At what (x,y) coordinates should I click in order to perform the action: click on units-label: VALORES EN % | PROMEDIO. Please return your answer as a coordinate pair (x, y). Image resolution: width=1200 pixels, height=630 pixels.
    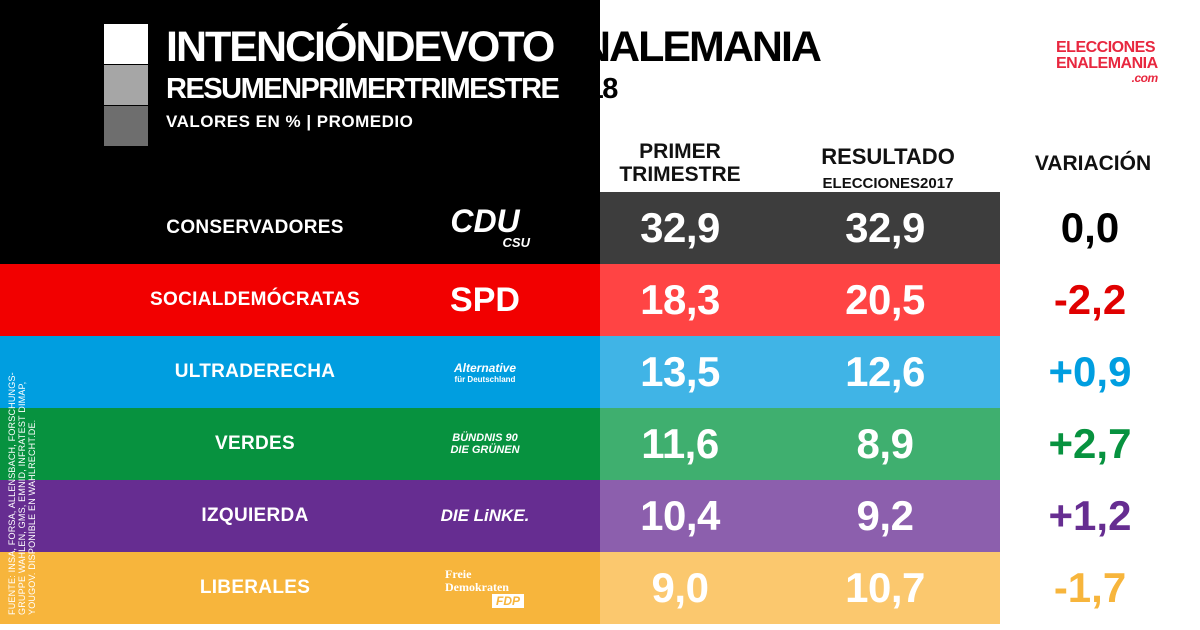
    Looking at the image, I should click on (290, 121).